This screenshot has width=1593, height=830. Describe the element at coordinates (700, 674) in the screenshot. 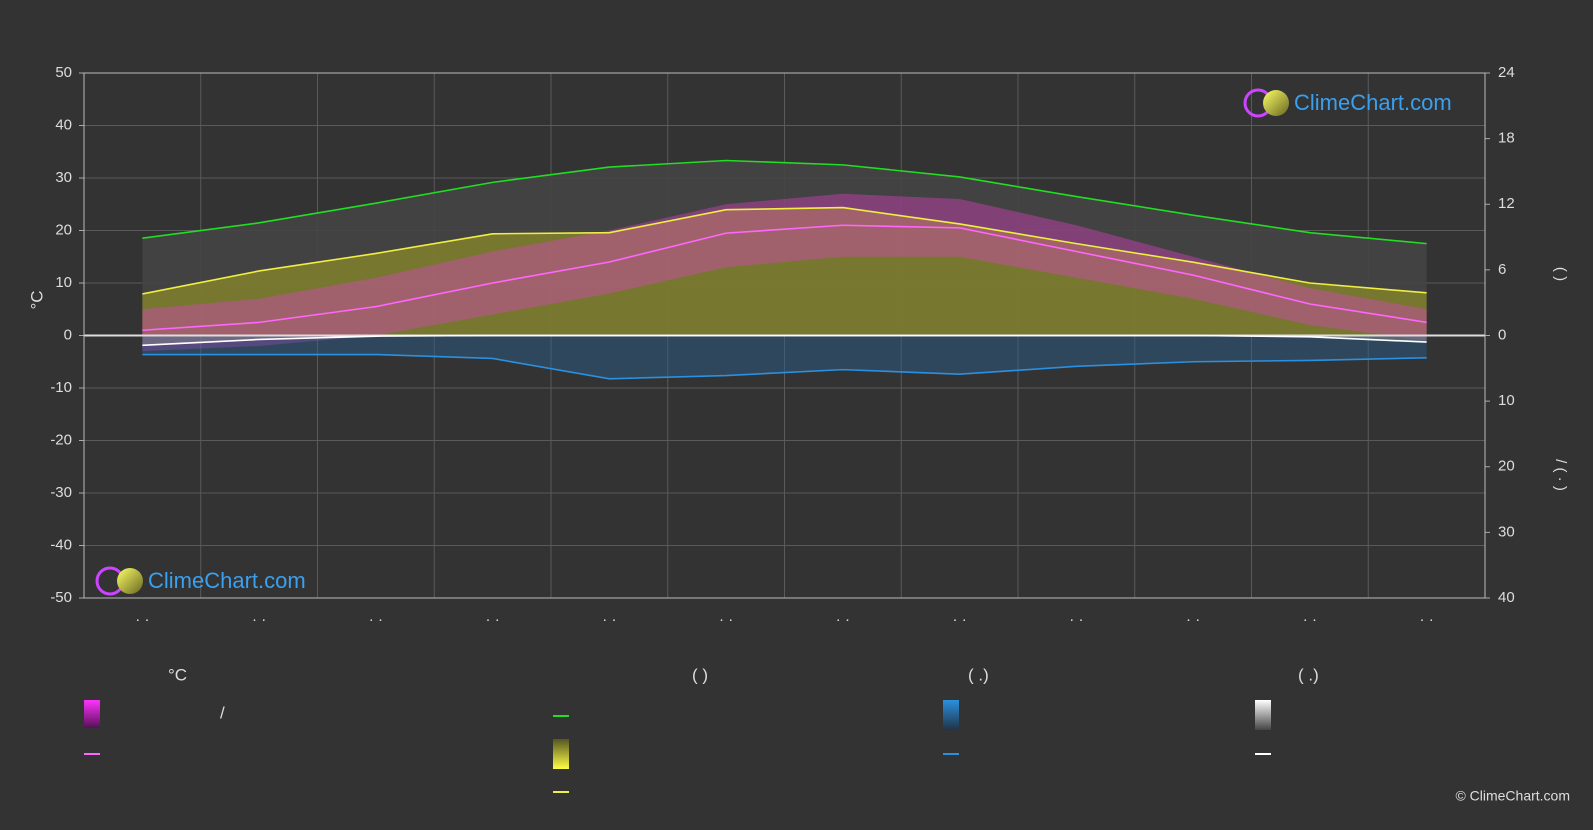

I see `legend-heading: ( )` at that location.